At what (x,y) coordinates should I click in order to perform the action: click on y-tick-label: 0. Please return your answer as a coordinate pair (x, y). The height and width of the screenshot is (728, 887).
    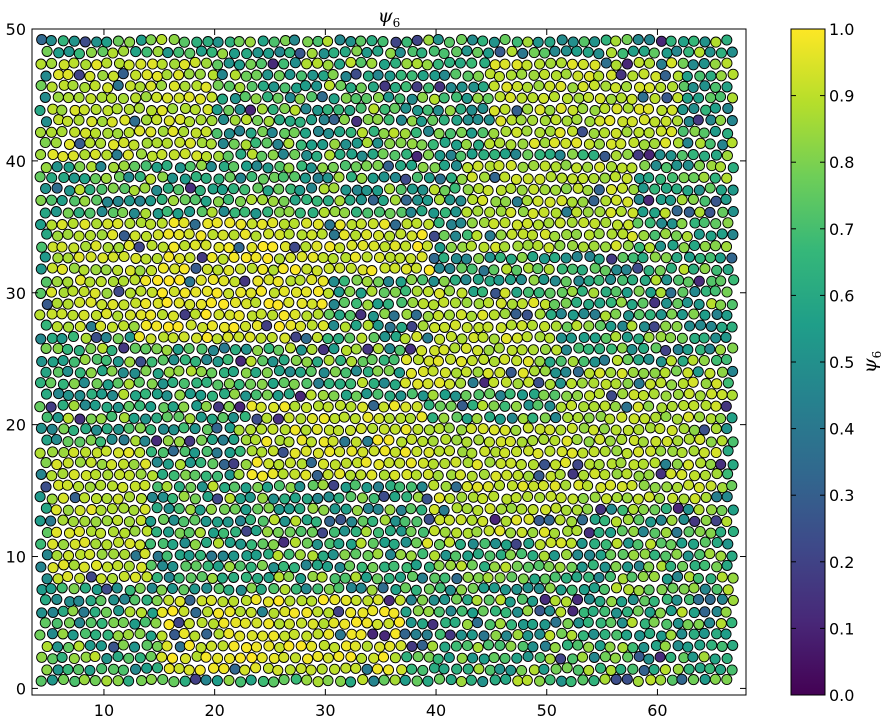
    Looking at the image, I should click on (21, 688).